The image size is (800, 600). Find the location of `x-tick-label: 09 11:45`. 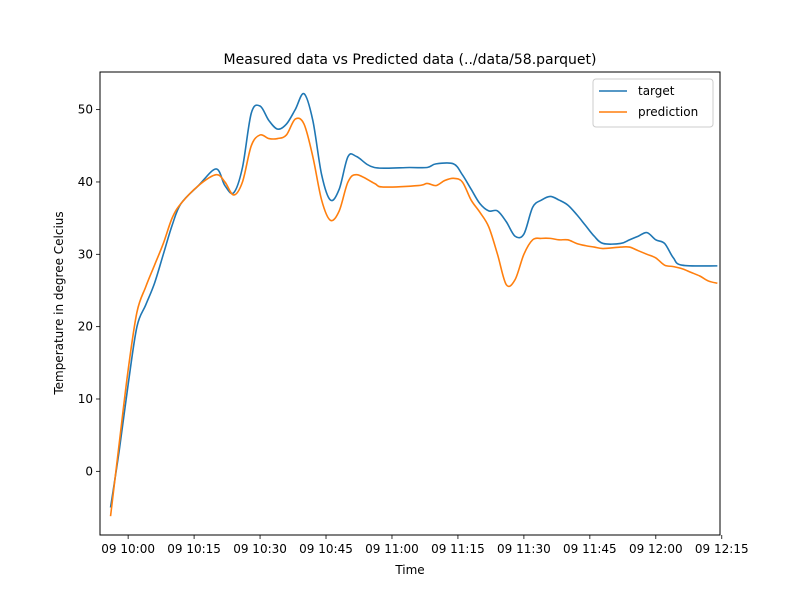

x-tick-label: 09 11:45 is located at coordinates (590, 549).